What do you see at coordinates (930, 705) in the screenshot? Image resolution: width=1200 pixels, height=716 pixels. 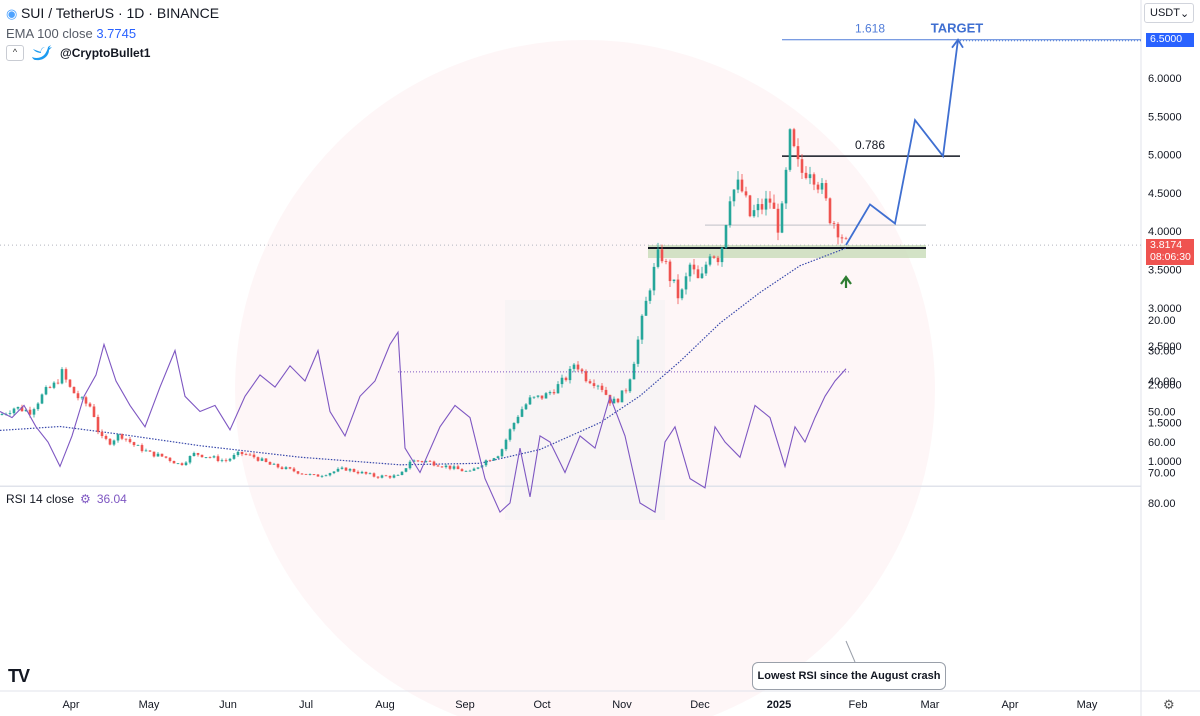 I see `time-axis-tick-11: Mar` at bounding box center [930, 705].